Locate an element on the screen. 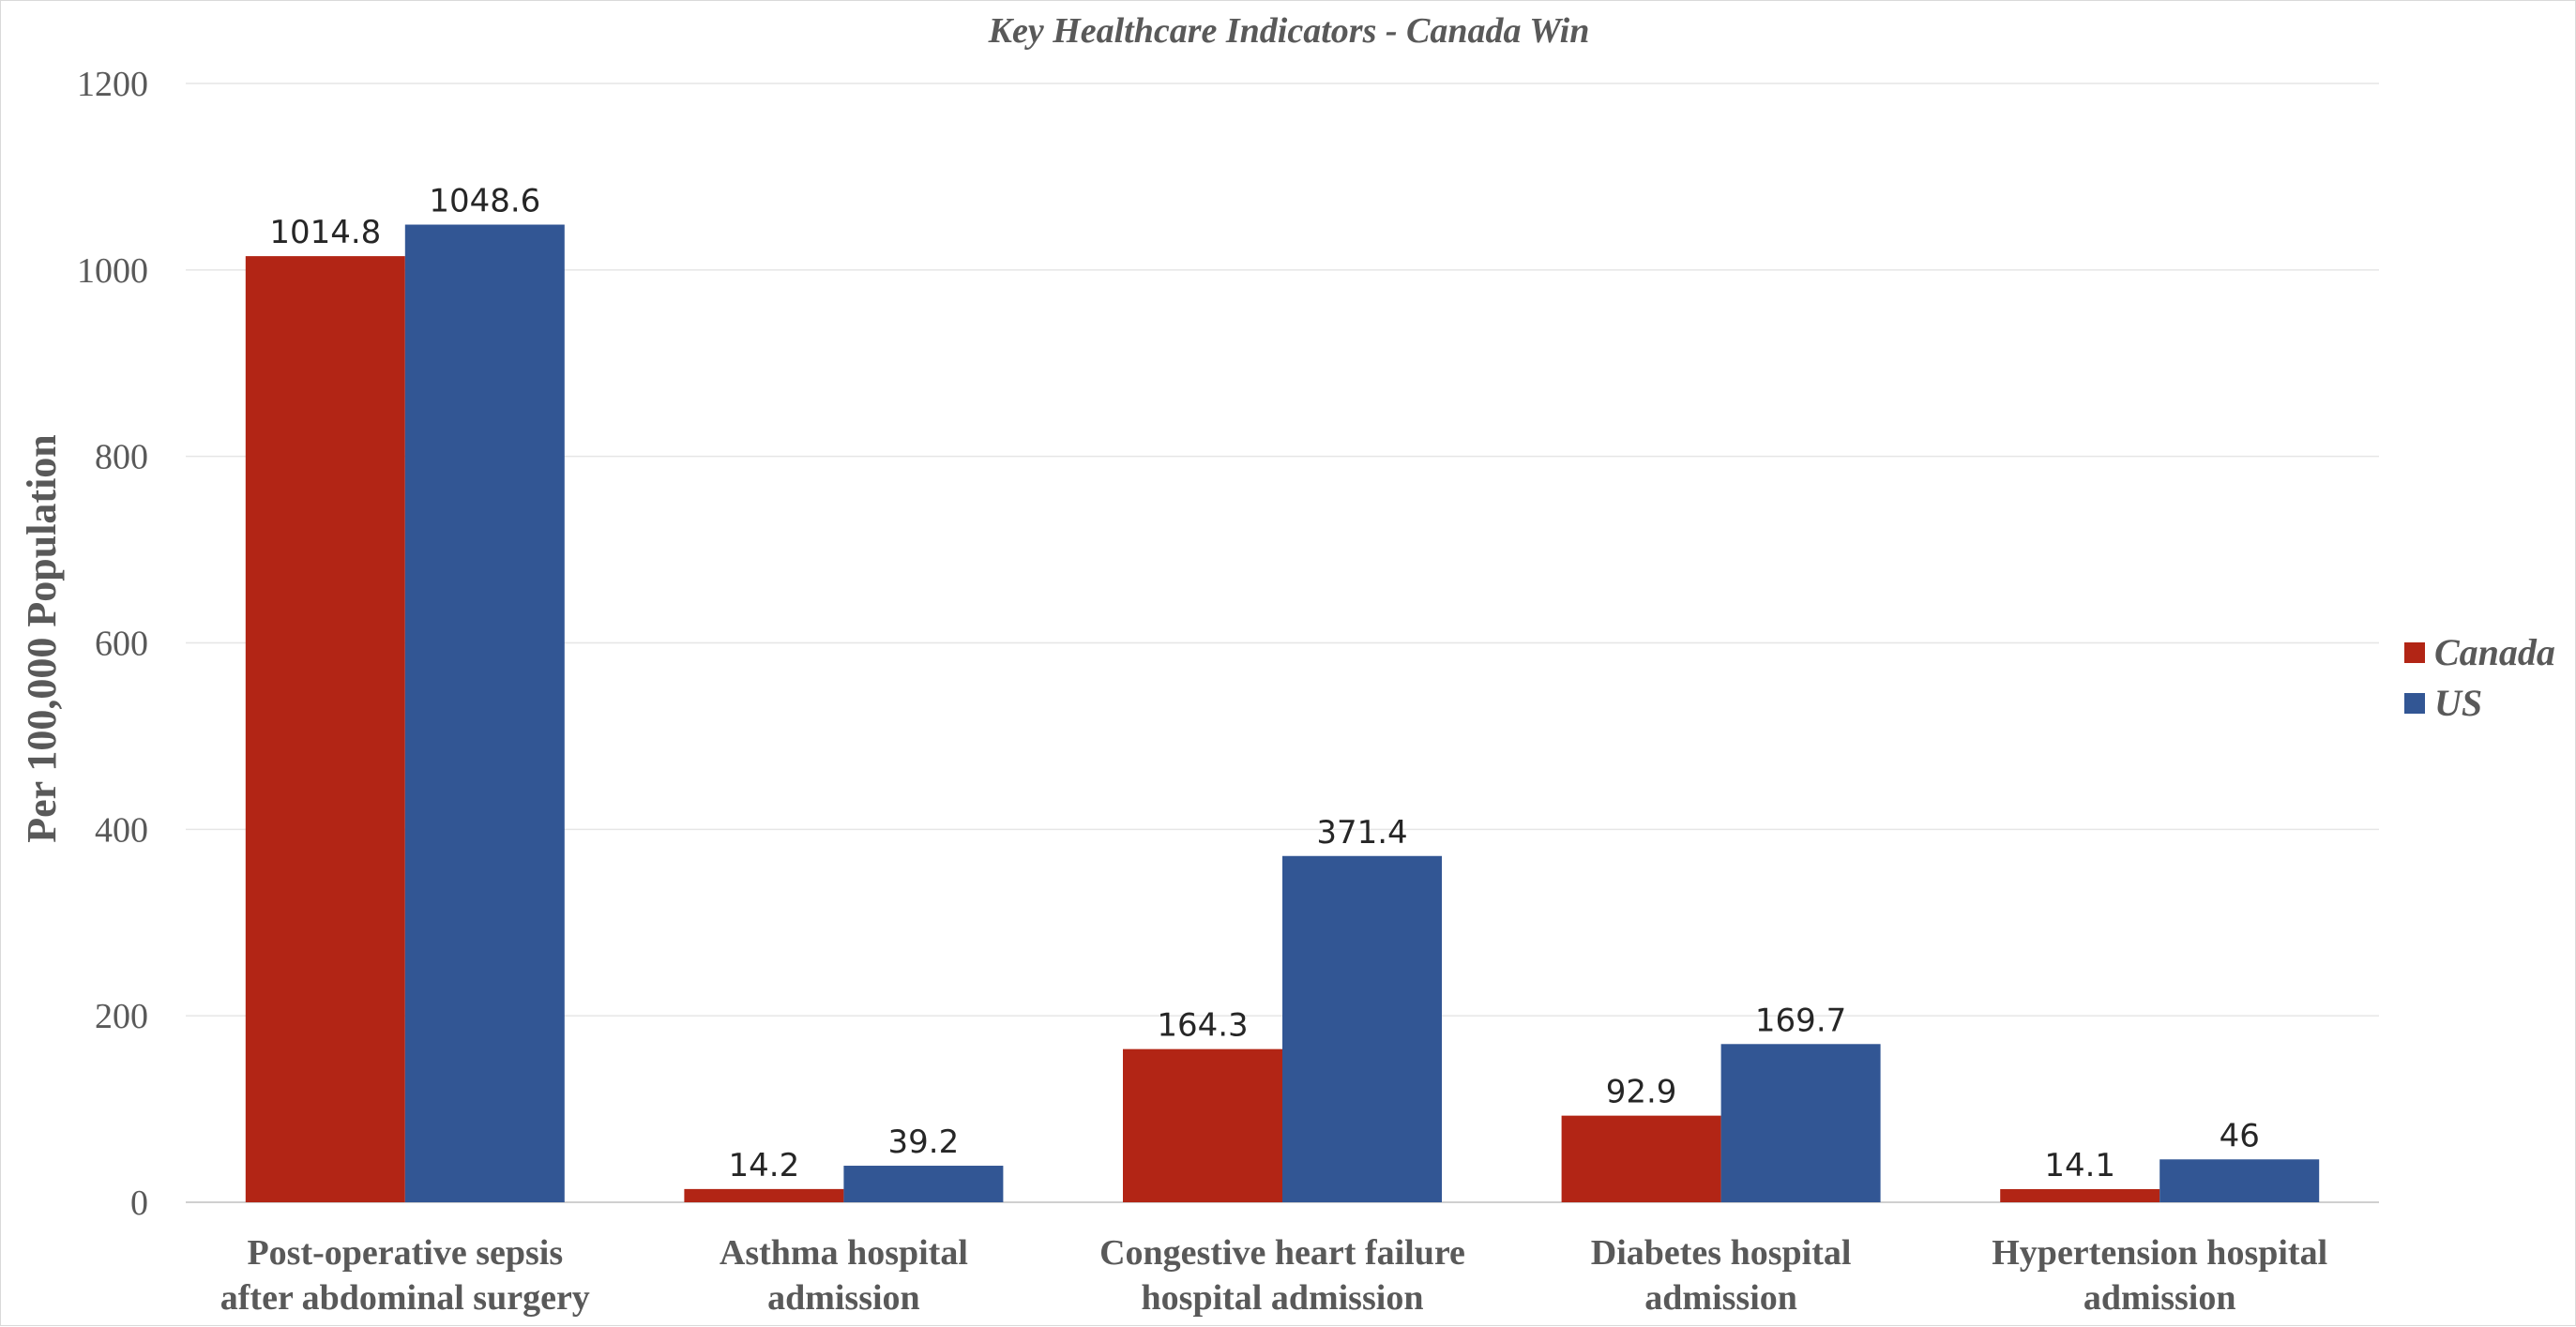 The height and width of the screenshot is (1327, 2576). x-tick-label-line: Post-operative sepsis is located at coordinates (405, 1253).